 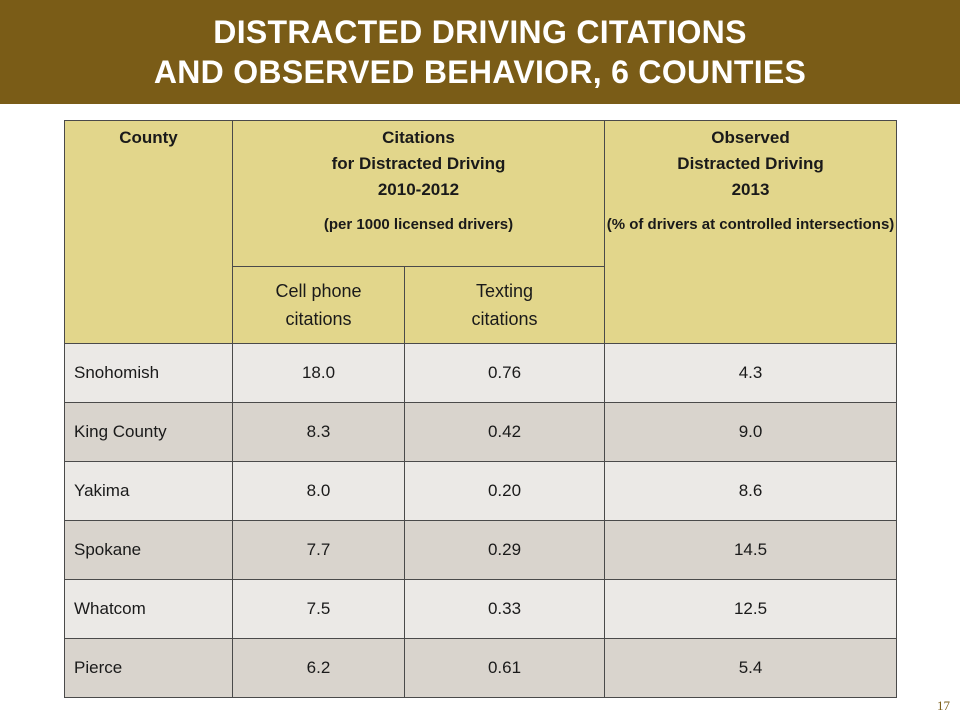 What do you see at coordinates (750, 137) in the screenshot?
I see `header-observed-line1: Observed` at bounding box center [750, 137].